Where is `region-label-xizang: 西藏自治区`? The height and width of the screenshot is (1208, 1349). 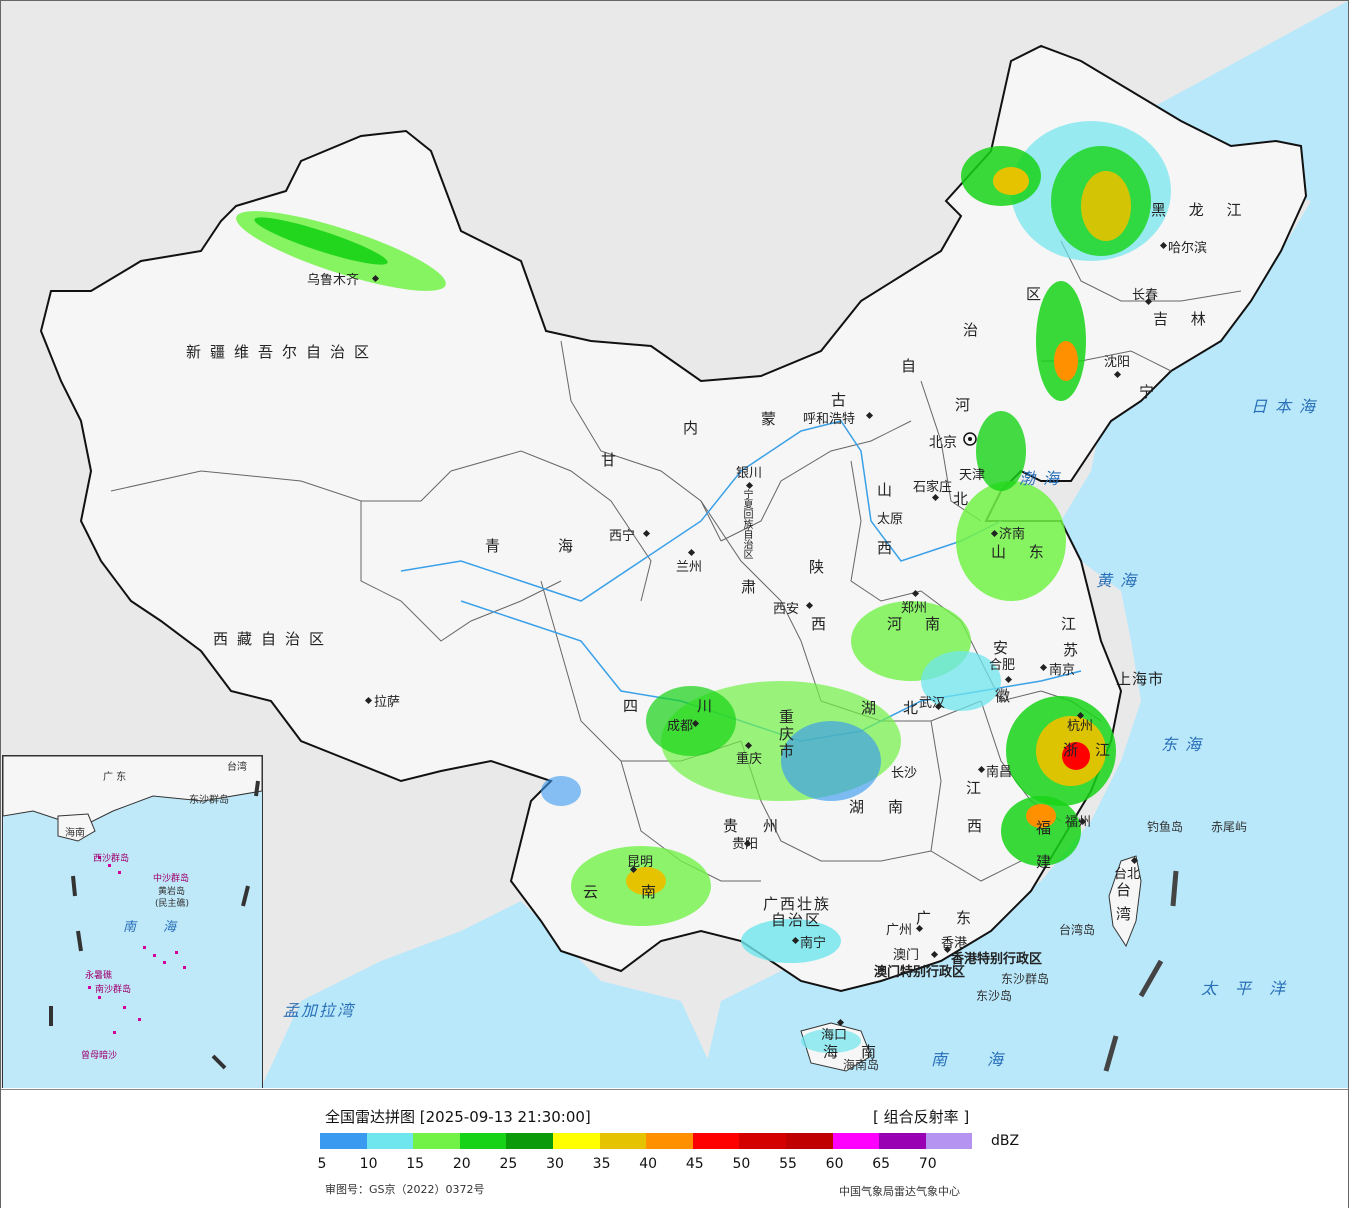 region-label-xizang: 西藏自治区 is located at coordinates (273, 639).